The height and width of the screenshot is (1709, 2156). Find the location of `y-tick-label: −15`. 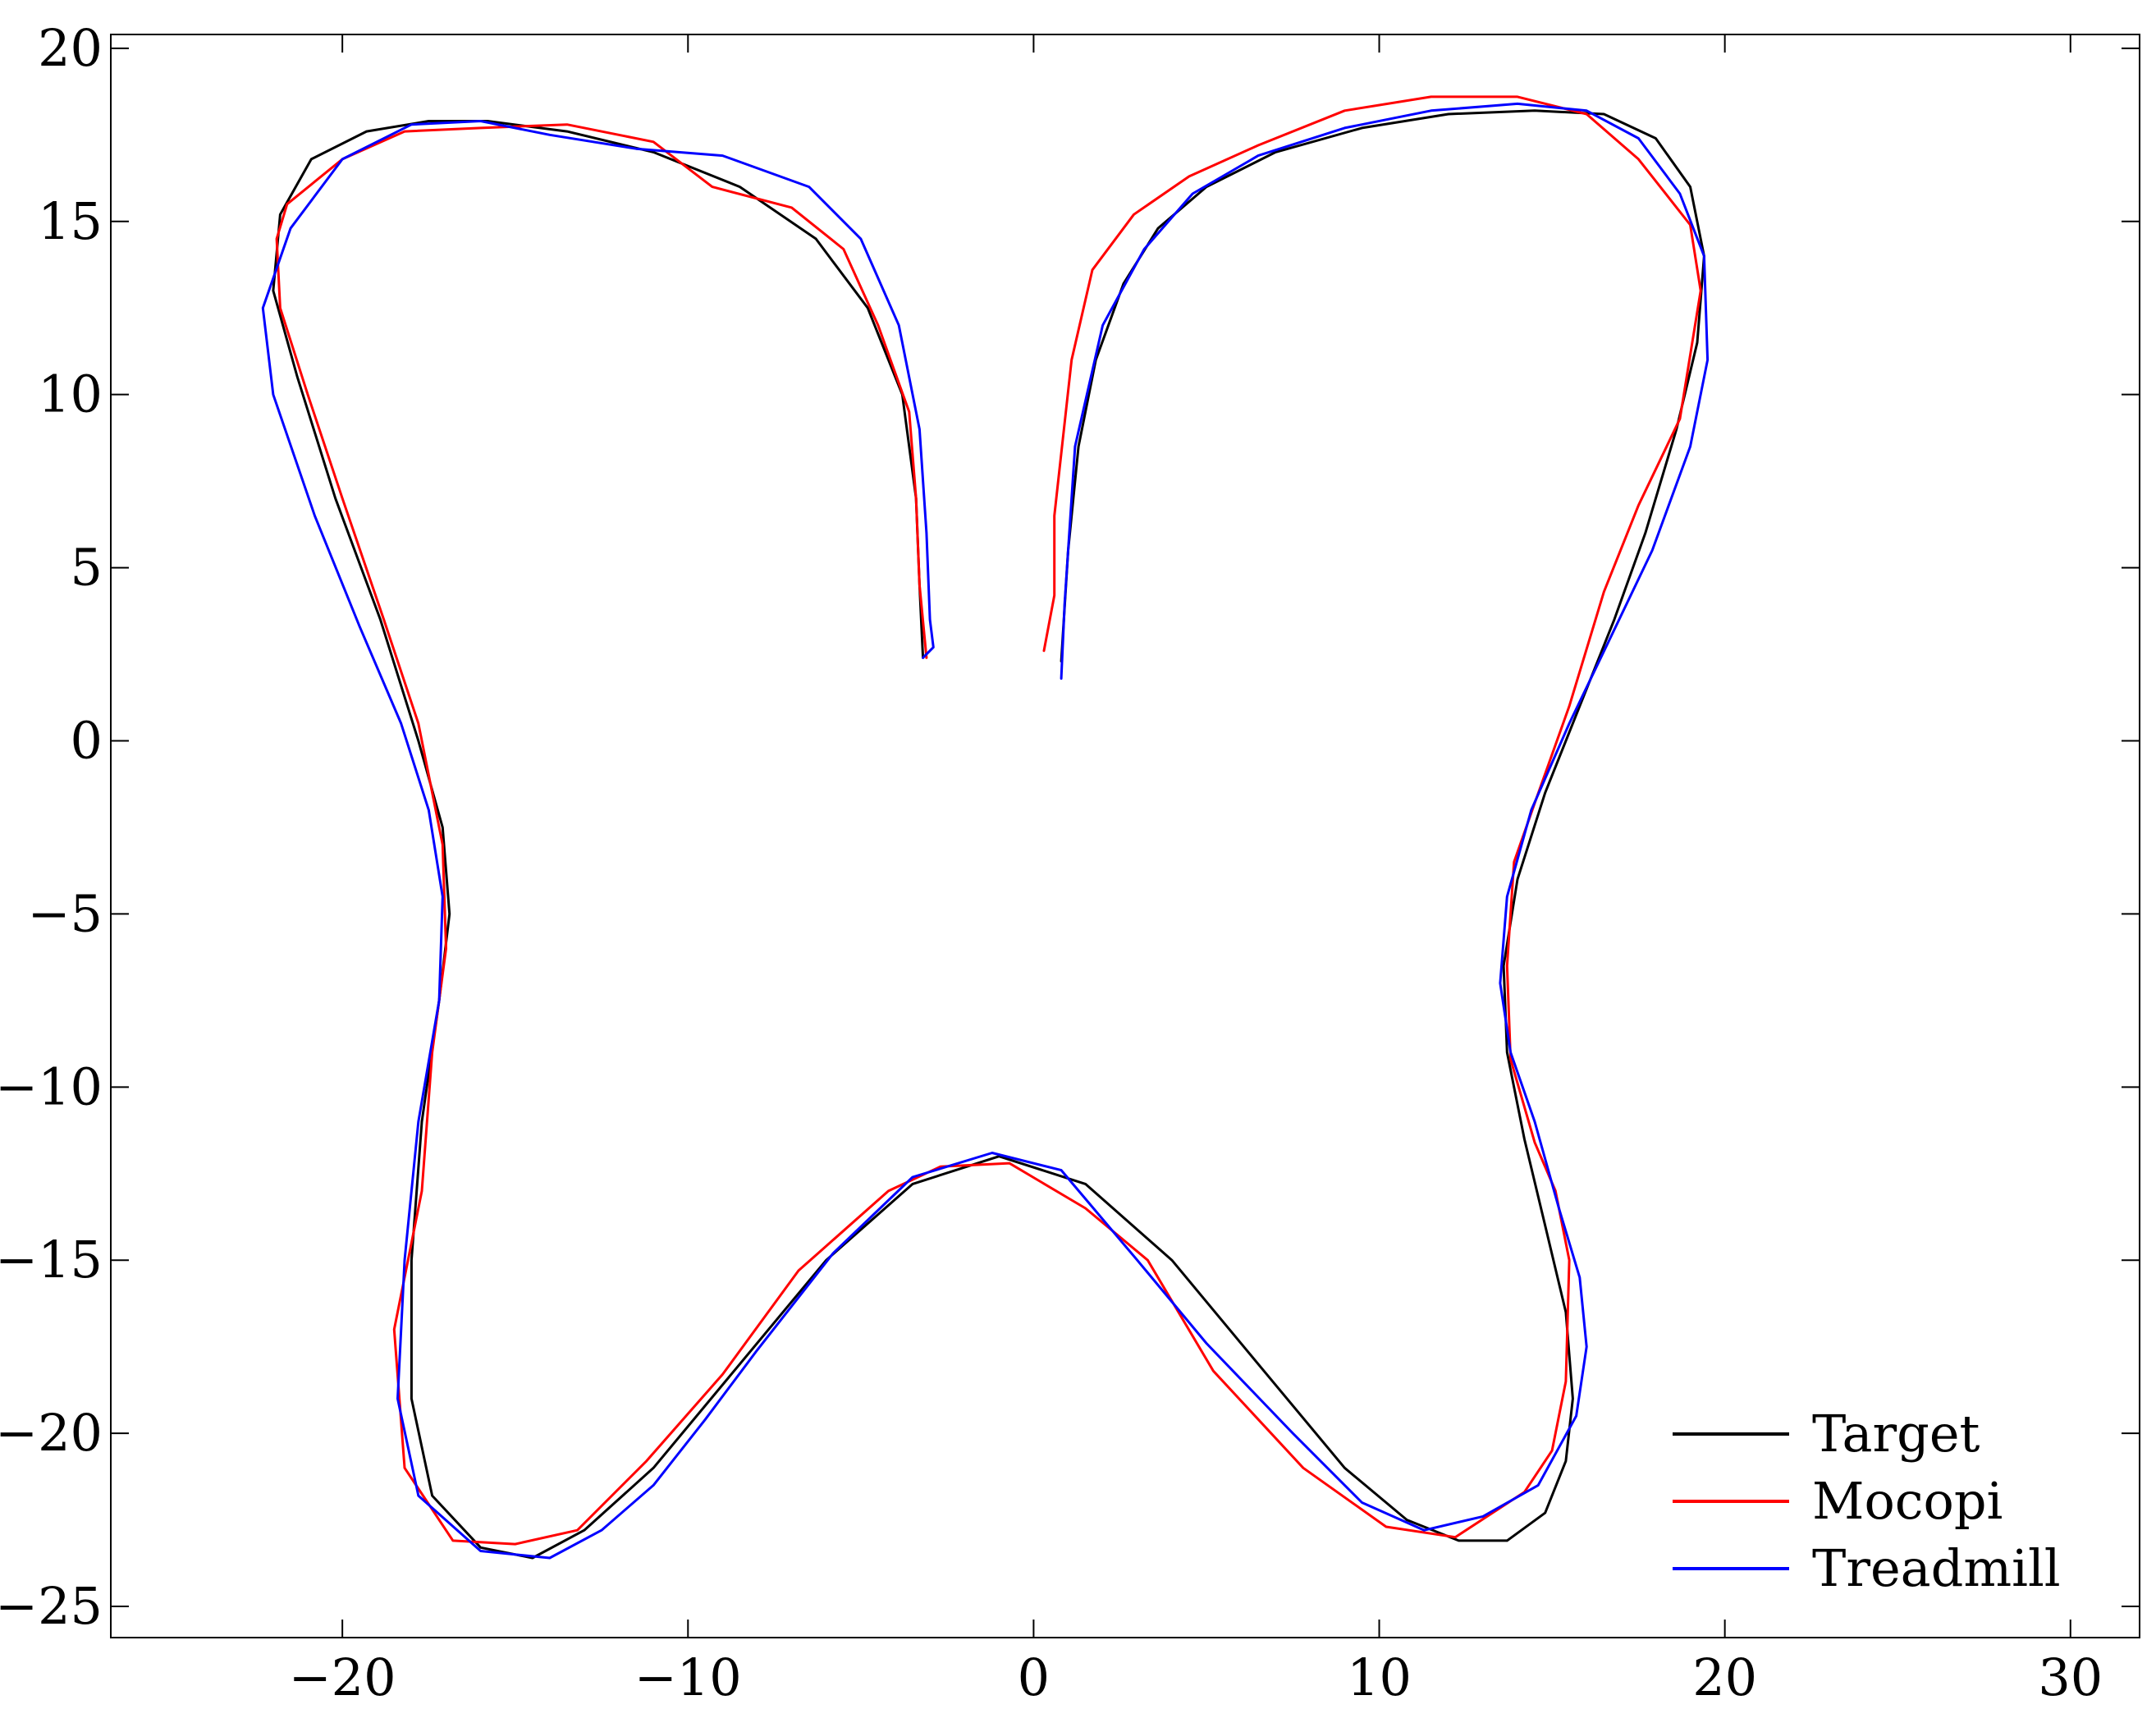

y-tick-label: −15 is located at coordinates (51, 1260).